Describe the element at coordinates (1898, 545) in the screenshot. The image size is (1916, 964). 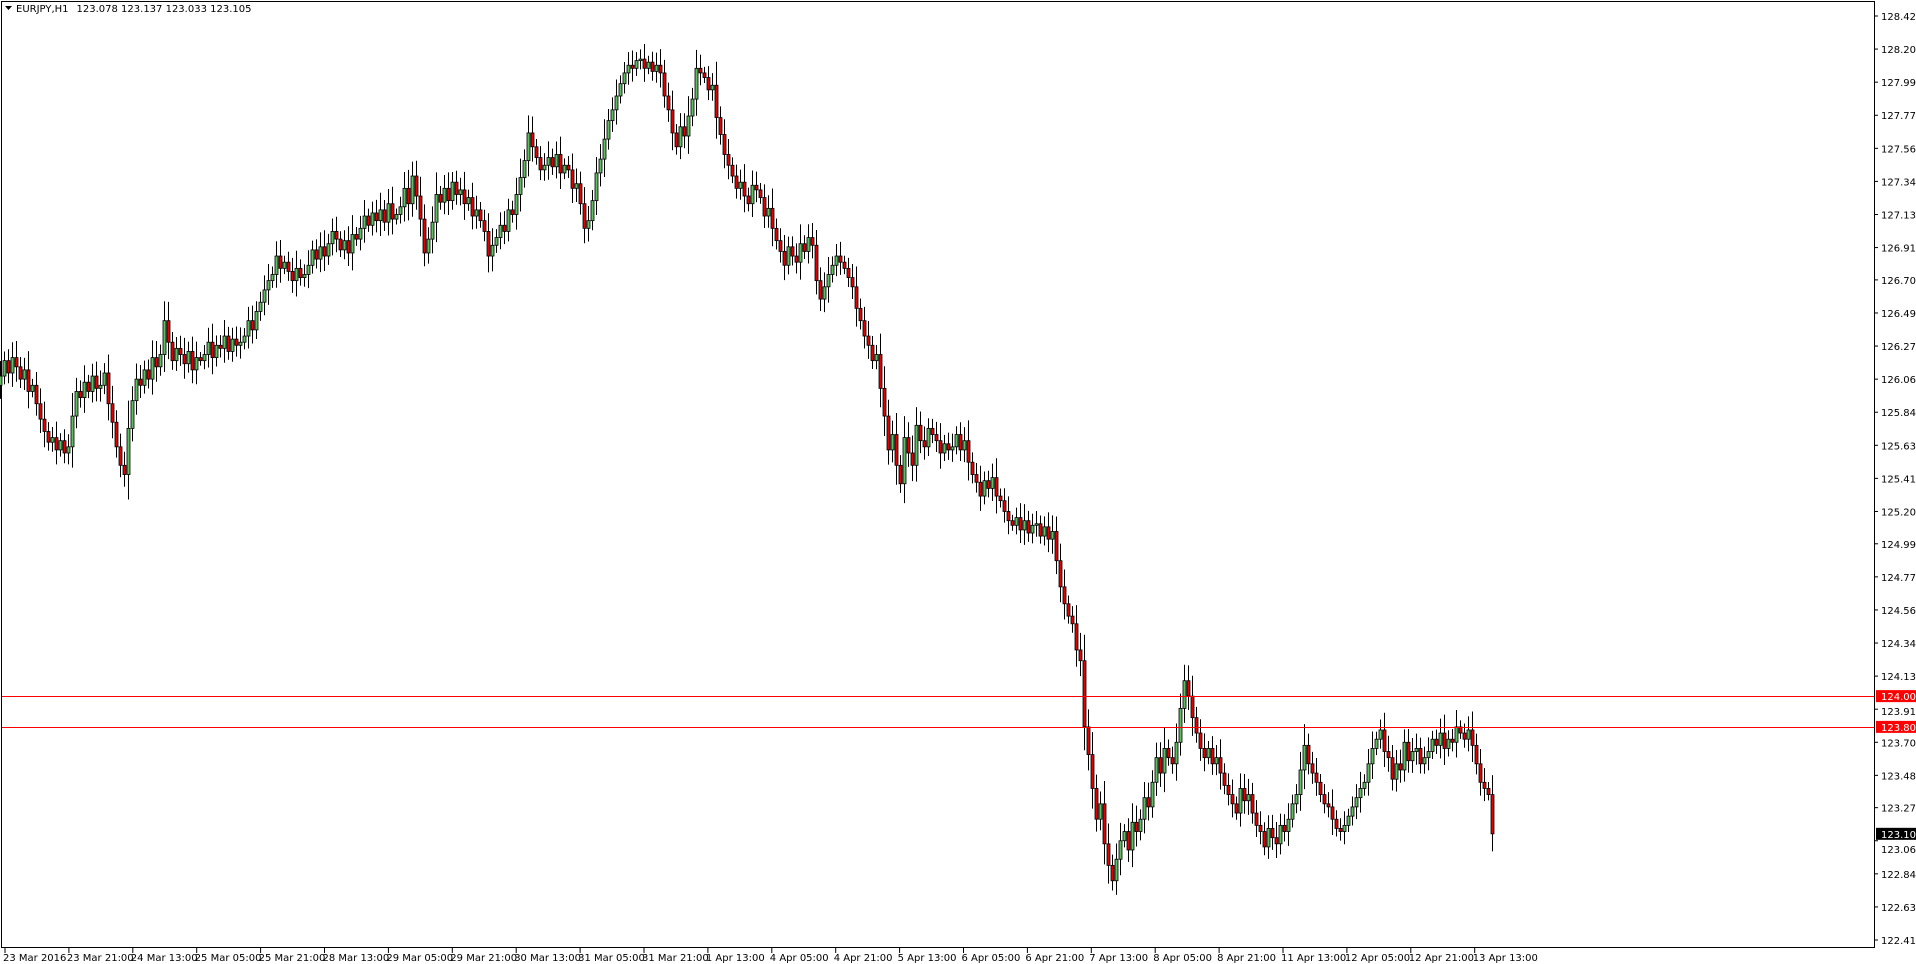
I see `price-tick-label: 124.990` at that location.